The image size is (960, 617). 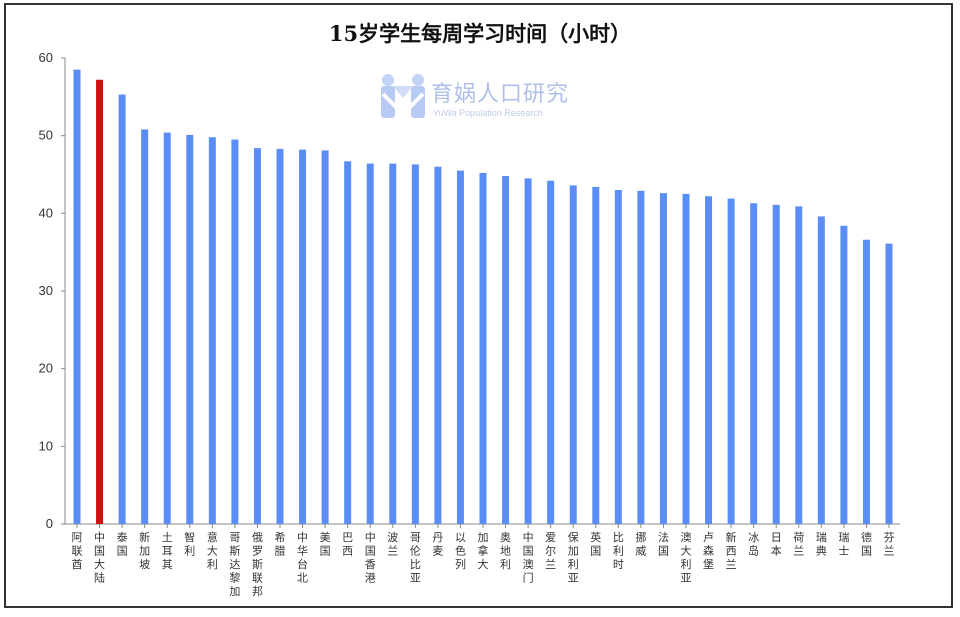 What do you see at coordinates (686, 558) in the screenshot?
I see `x-tick-label: 澳大利亚` at bounding box center [686, 558].